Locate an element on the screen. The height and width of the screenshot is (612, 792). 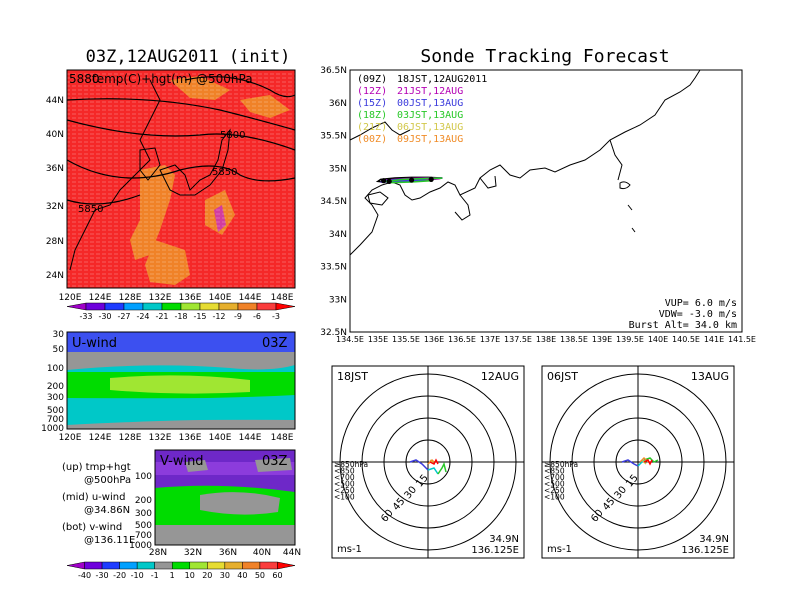
wind-colorbar-label: -10 is located at coordinates (137, 575).